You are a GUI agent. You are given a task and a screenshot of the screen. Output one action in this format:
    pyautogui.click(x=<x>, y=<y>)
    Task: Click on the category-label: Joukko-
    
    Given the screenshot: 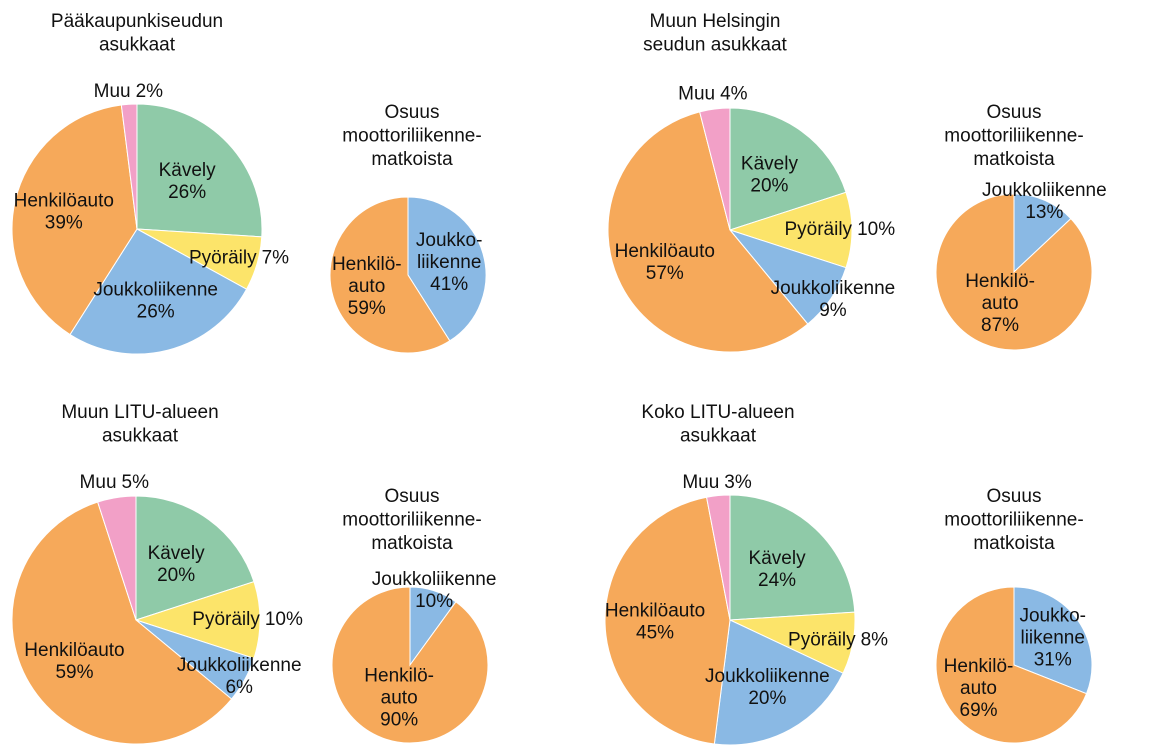 What is the action you would take?
    pyautogui.click(x=1052, y=616)
    